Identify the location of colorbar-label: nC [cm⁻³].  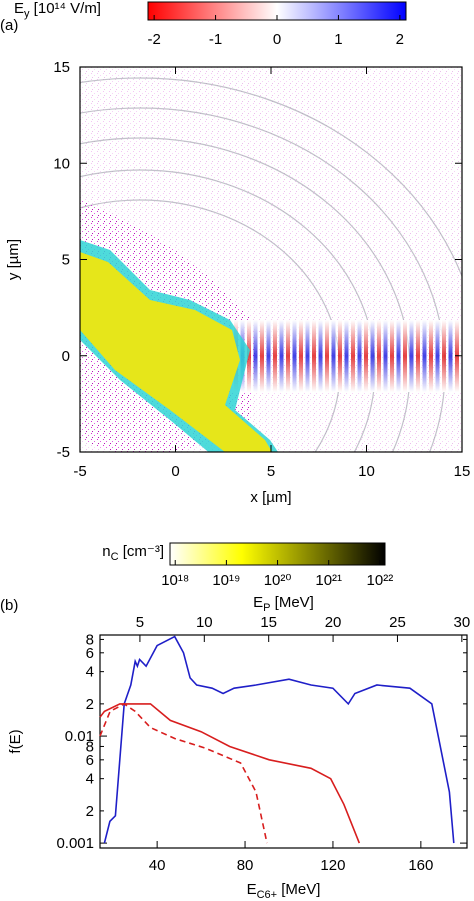
(133, 553).